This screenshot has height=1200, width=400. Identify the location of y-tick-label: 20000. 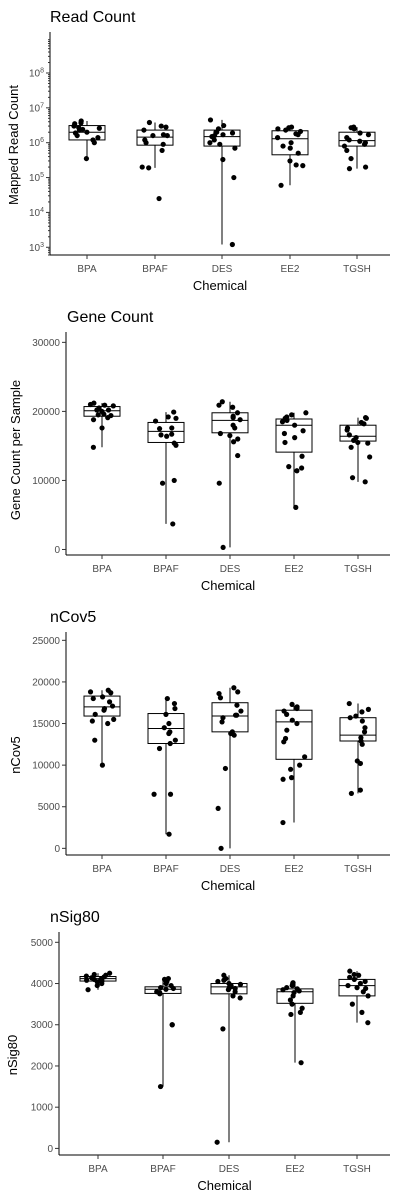
(46, 682).